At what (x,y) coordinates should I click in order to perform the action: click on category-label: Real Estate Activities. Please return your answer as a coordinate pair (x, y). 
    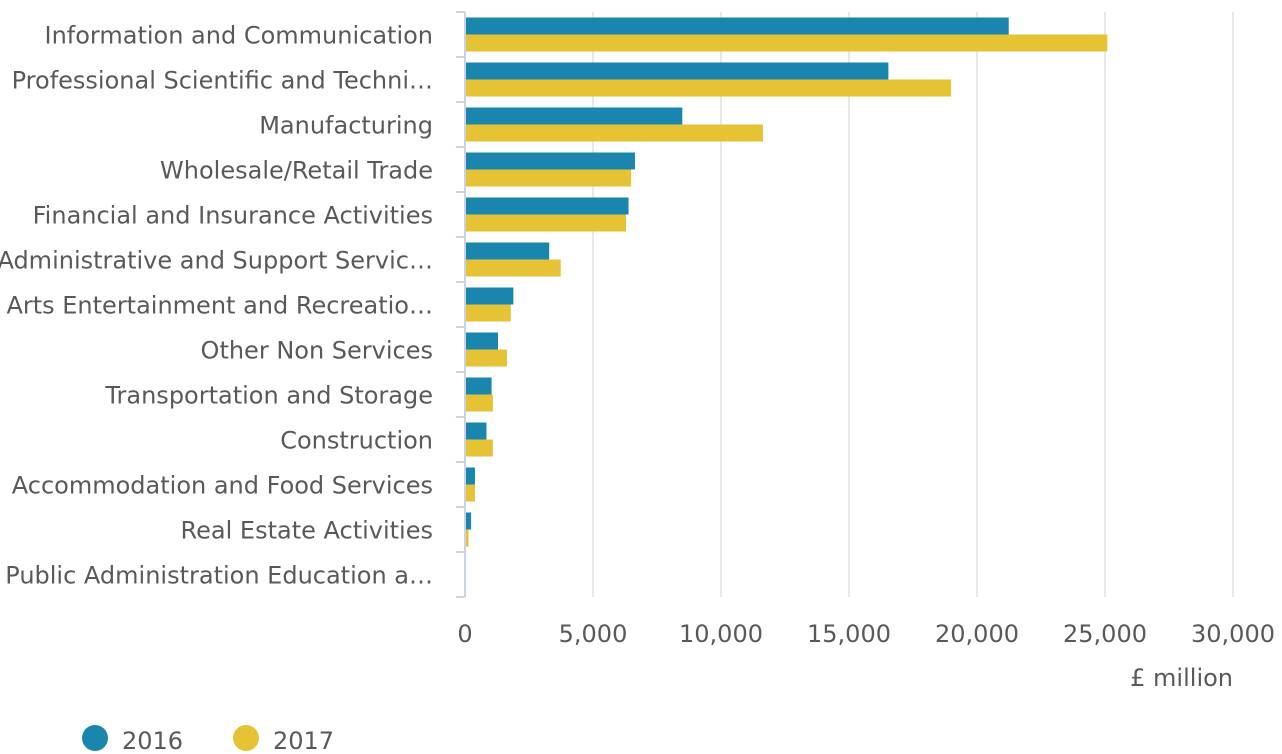
    Looking at the image, I should click on (307, 531).